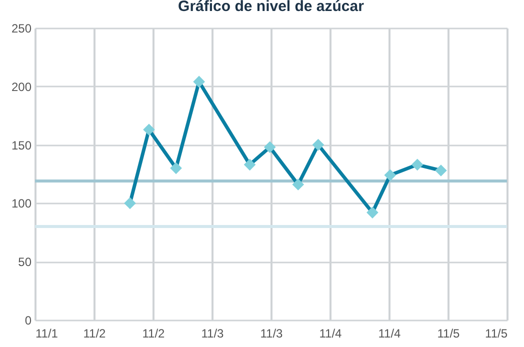 This screenshot has width=524, height=347. Describe the element at coordinates (21, 87) in the screenshot. I see `y-tick-label: 200` at that location.